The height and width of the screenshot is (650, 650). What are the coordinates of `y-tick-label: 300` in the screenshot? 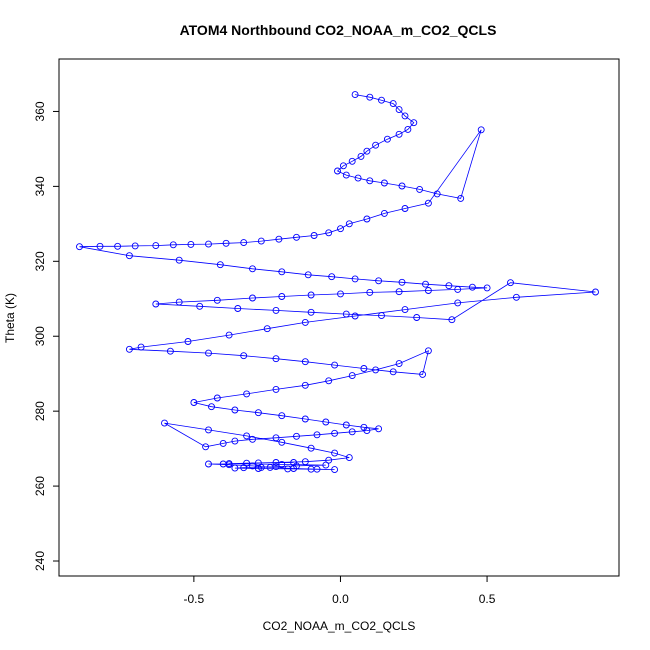 It's located at (40, 336).